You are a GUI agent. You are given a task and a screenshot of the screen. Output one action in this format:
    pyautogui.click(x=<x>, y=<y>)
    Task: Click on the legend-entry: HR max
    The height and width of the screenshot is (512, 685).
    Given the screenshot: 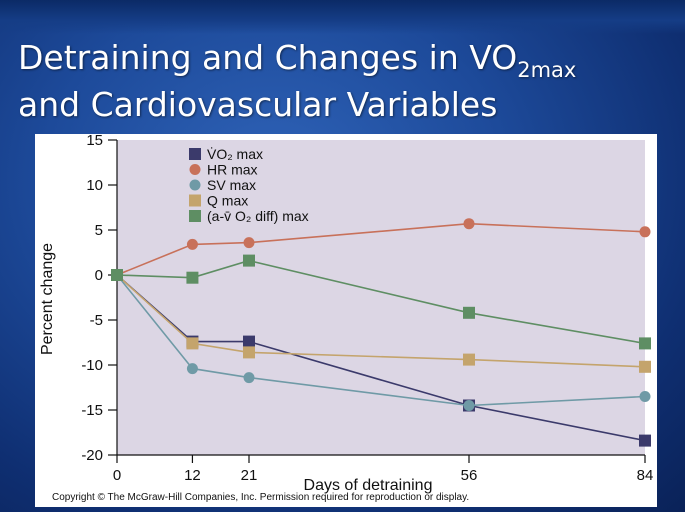 What is the action you would take?
    pyautogui.click(x=232, y=170)
    